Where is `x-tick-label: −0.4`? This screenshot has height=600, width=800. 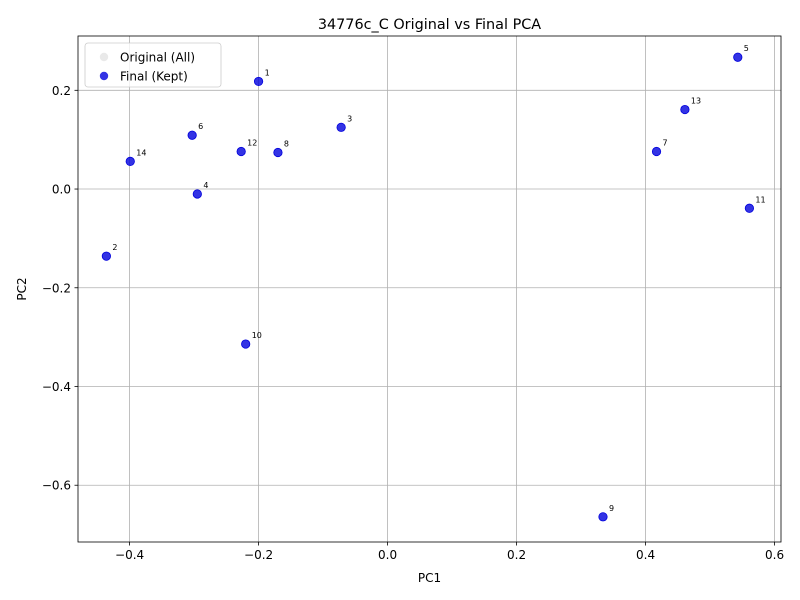 x-tick-label: −0.4 is located at coordinates (129, 555).